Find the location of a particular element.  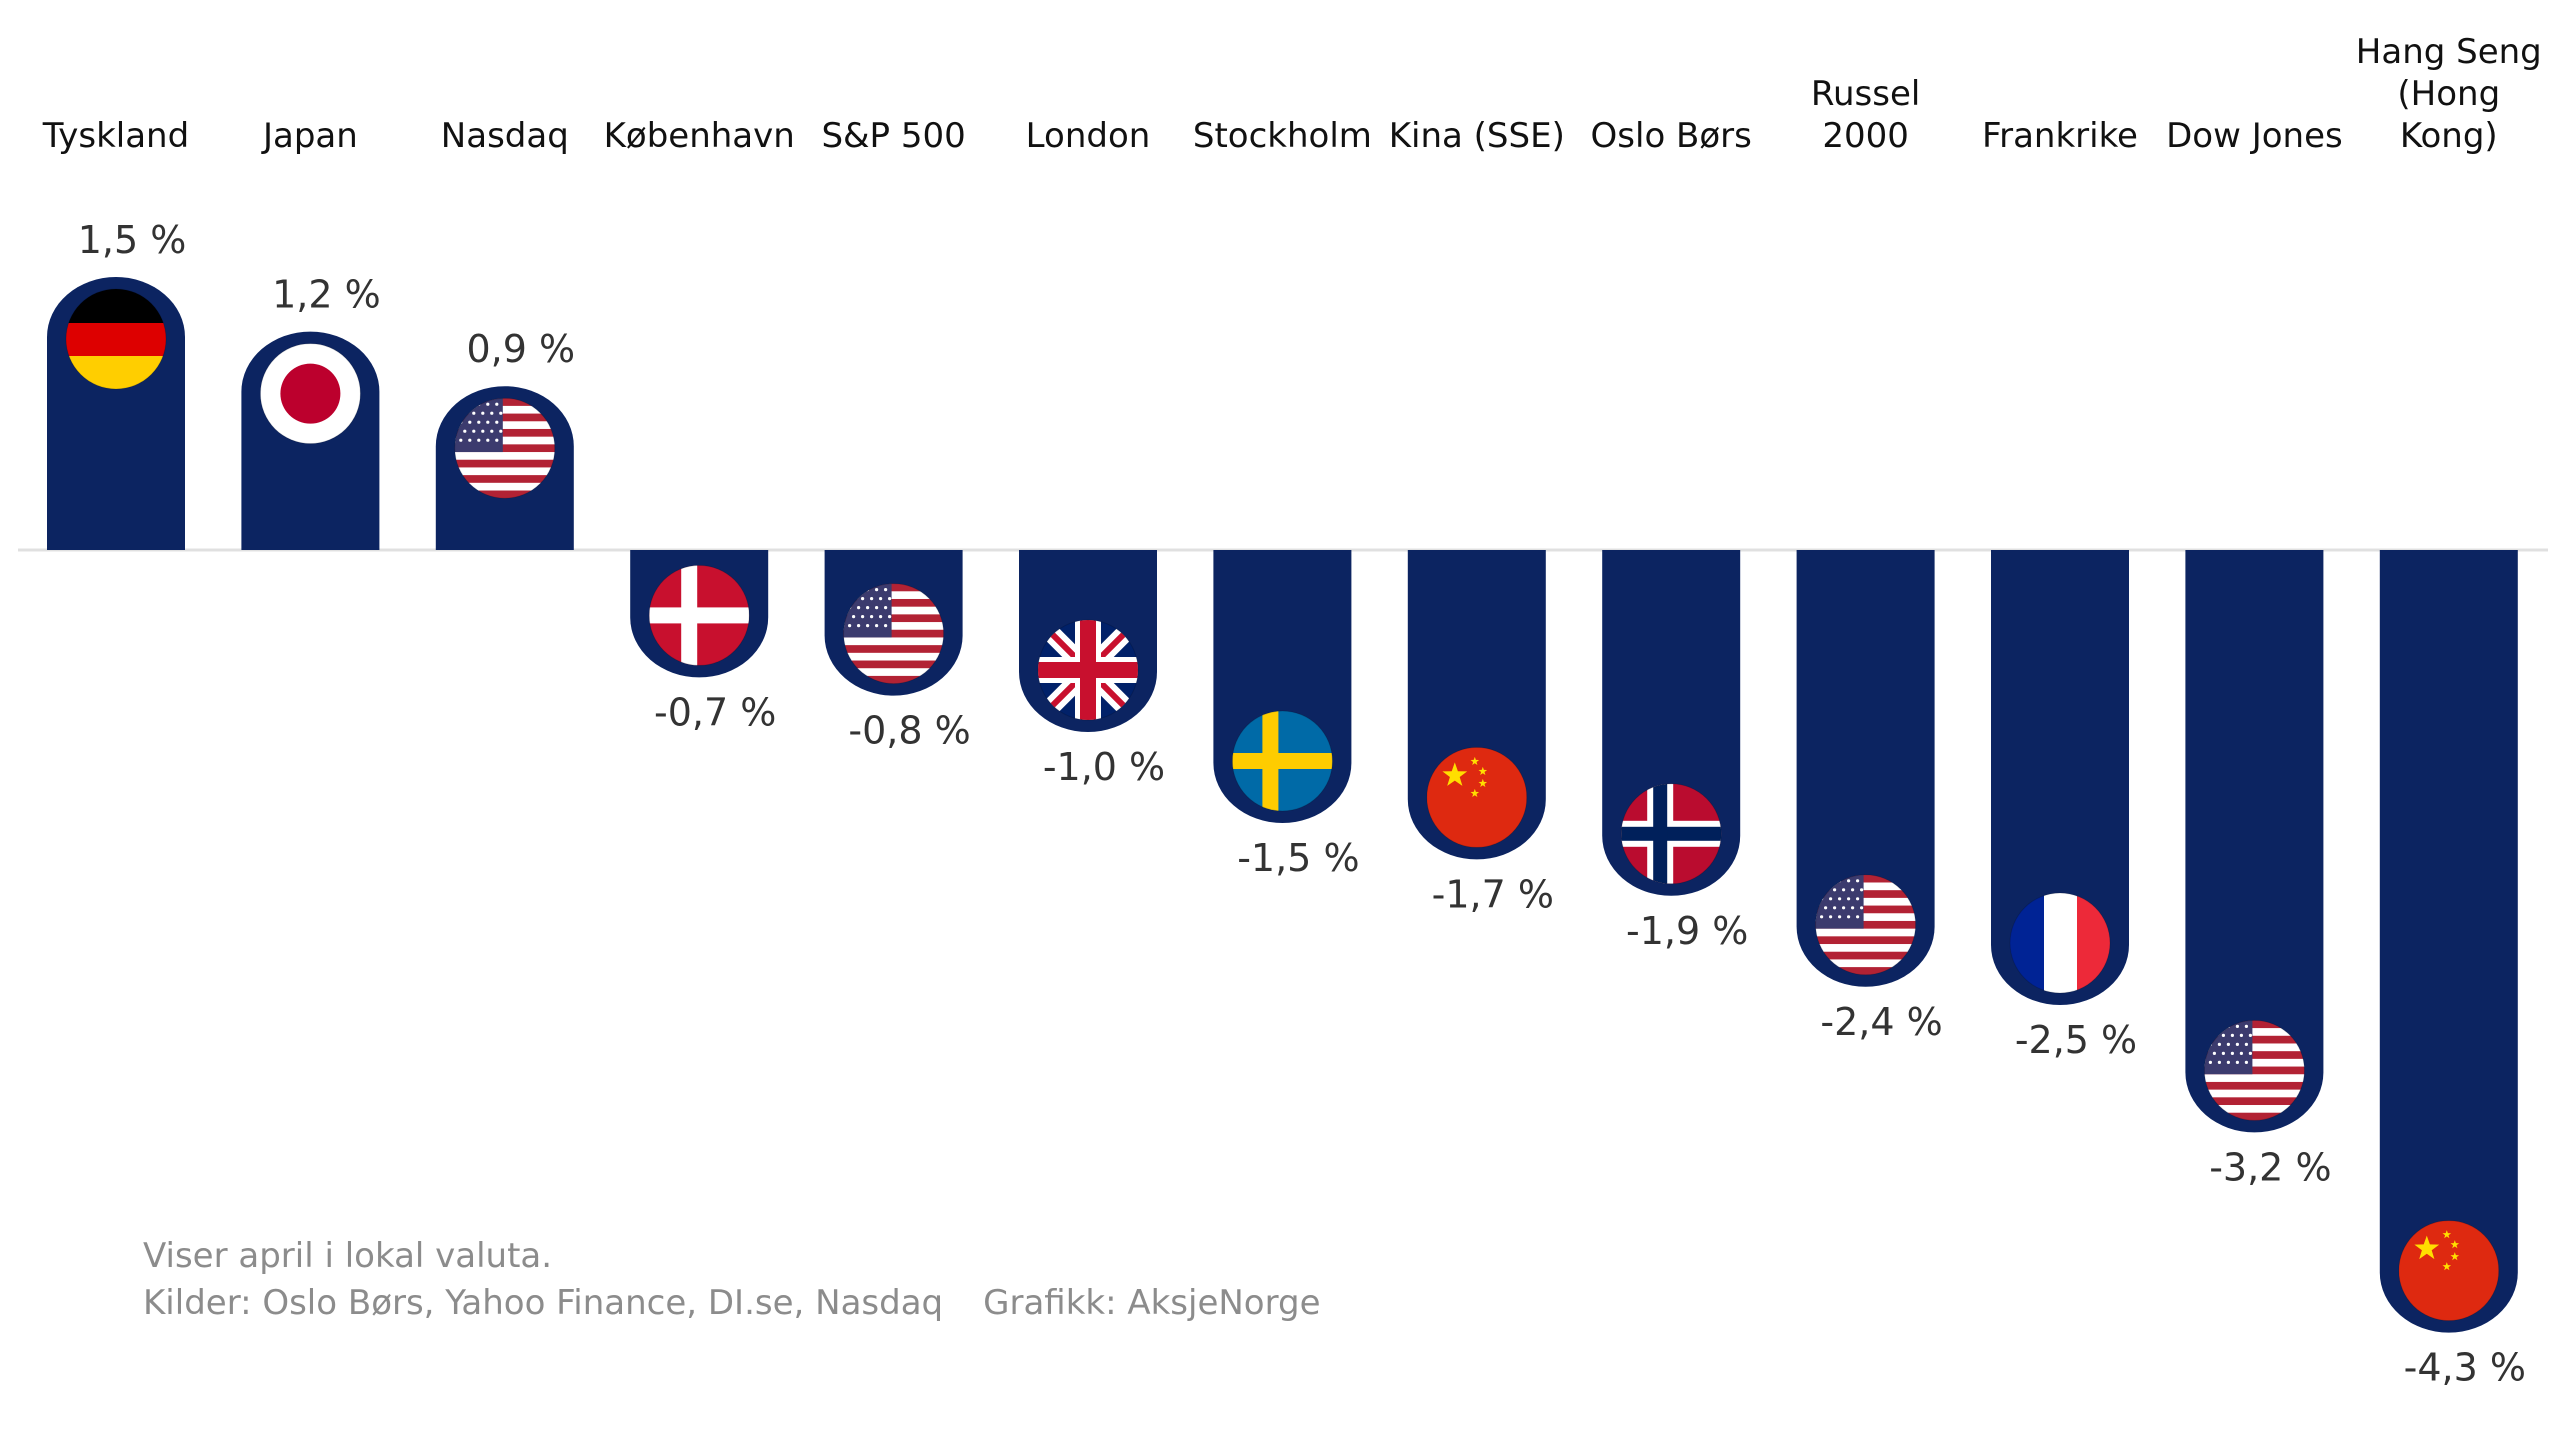

uk-flag-icon is located at coordinates (1088, 670).